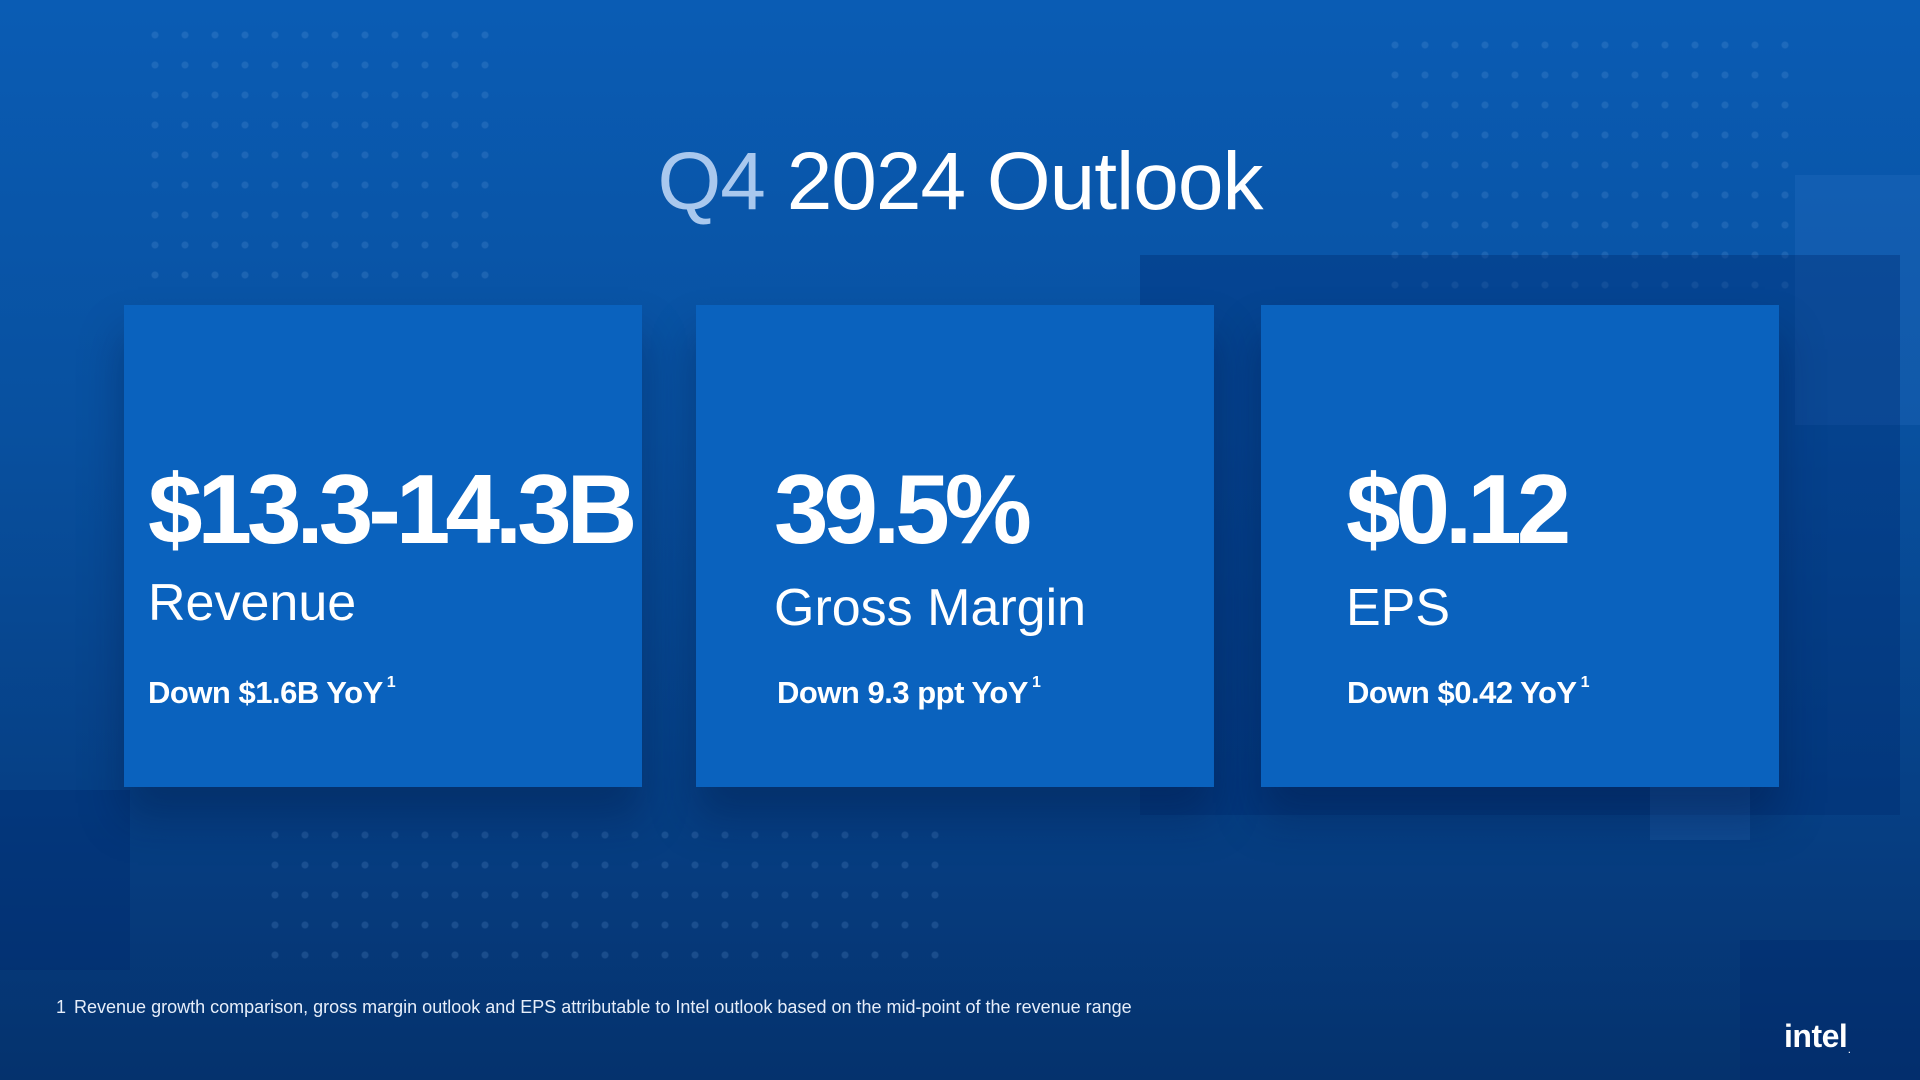 Image resolution: width=1920 pixels, height=1080 pixels. Describe the element at coordinates (1590, 165) in the screenshot. I see `dot-pattern-right` at that location.